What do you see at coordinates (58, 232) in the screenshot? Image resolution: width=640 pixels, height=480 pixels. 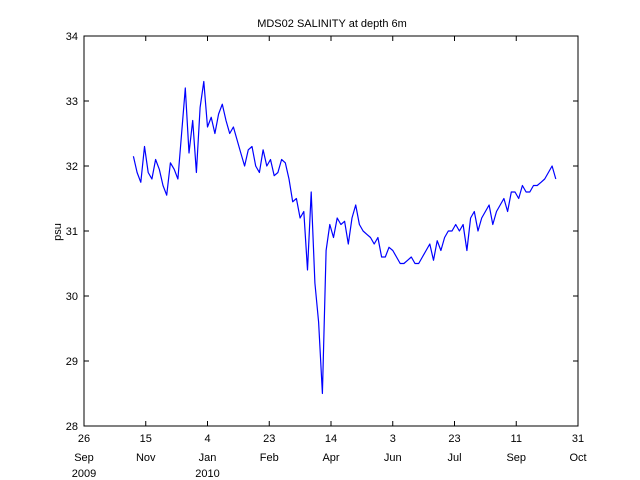 I see `y-axis-label: psu` at bounding box center [58, 232].